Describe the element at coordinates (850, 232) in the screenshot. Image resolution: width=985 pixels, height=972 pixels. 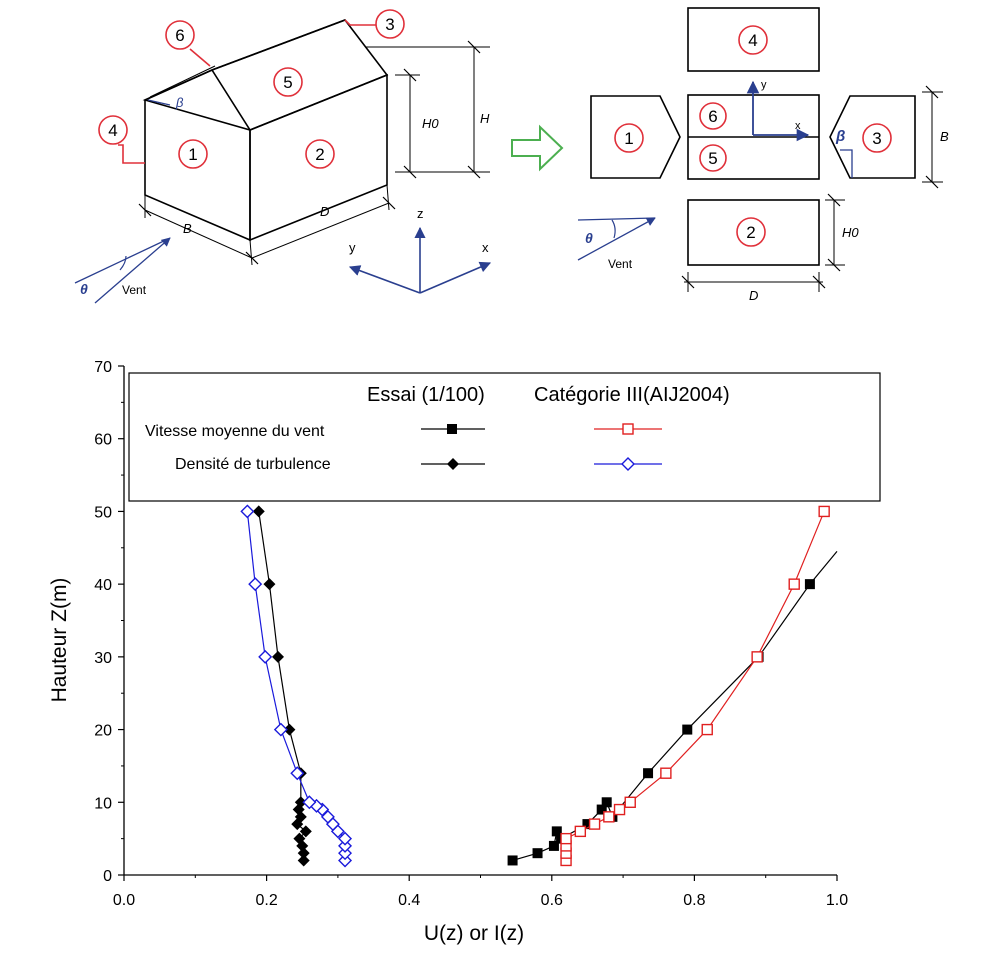
I see `h0-label-plan: H0` at that location.